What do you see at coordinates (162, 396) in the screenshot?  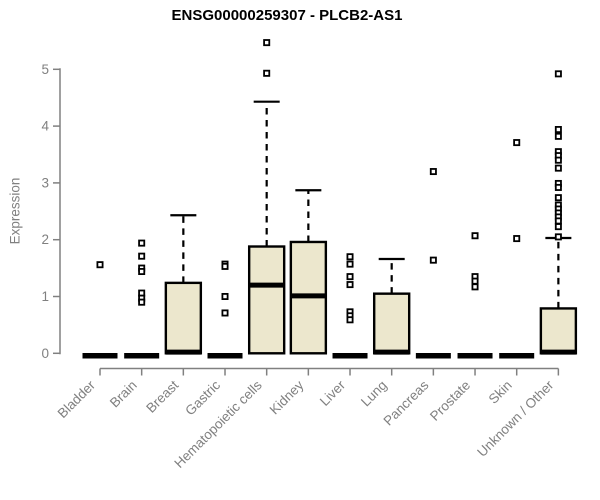 I see `x-tick-label: Breast` at bounding box center [162, 396].